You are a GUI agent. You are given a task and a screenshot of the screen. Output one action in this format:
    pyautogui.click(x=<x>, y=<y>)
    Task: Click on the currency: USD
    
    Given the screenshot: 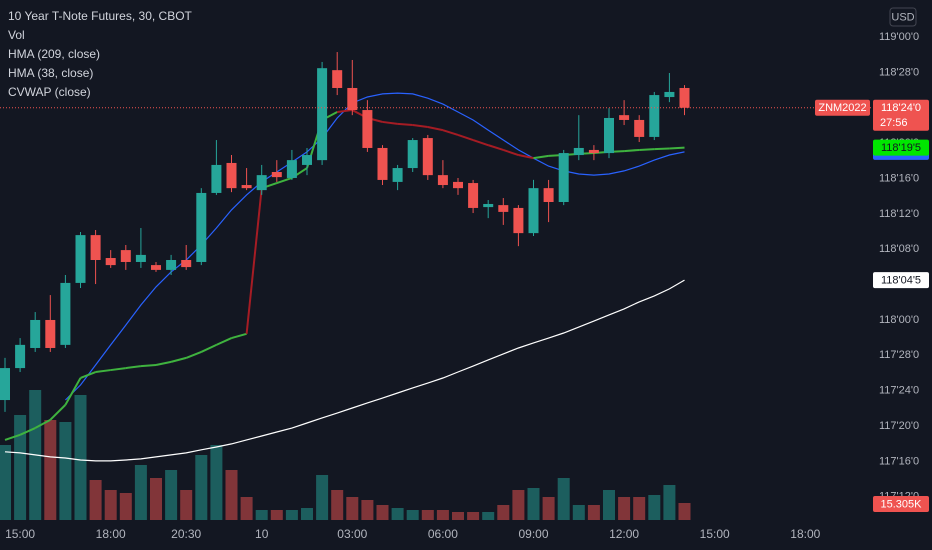 What is the action you would take?
    pyautogui.click(x=902, y=17)
    